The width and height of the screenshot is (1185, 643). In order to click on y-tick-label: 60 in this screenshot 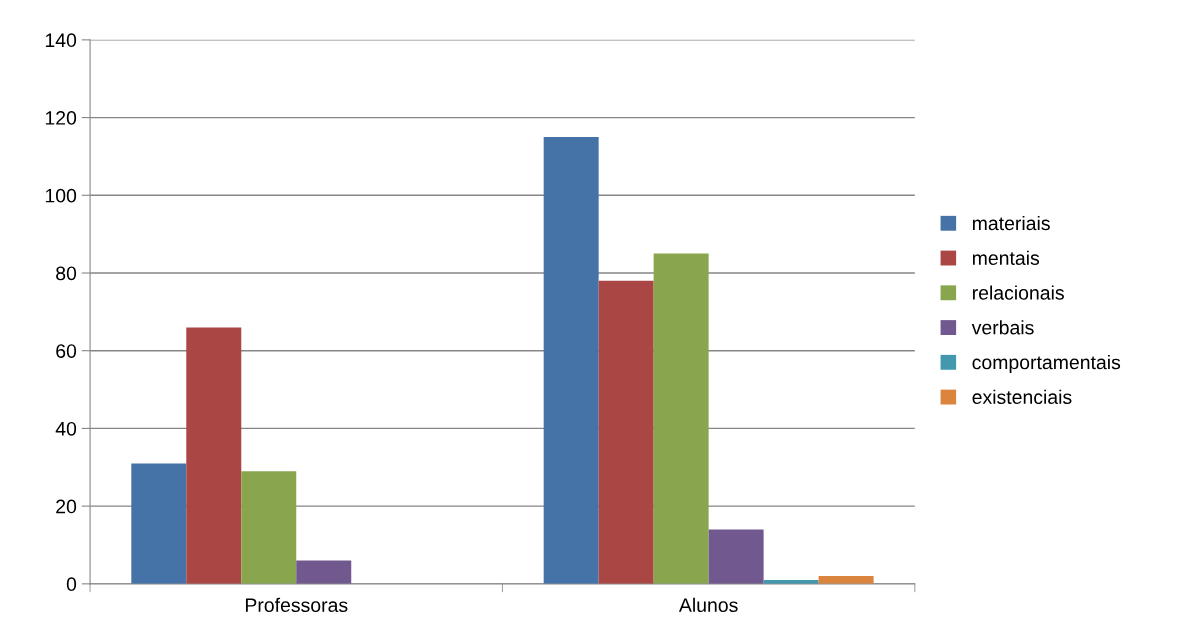, I will do `click(66, 351)`.